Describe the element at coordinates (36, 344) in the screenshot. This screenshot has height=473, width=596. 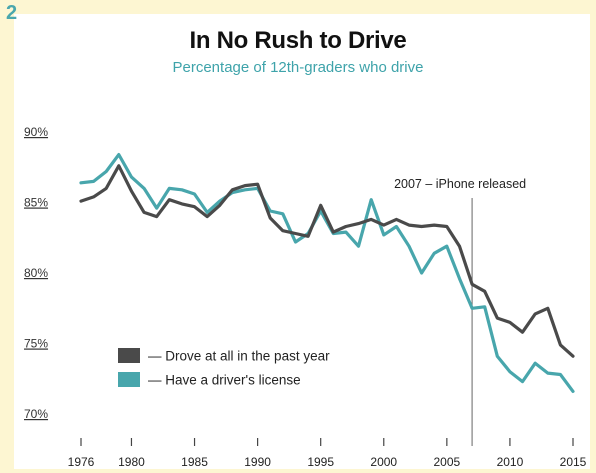
I see `y-tick-label: 75%` at that location.